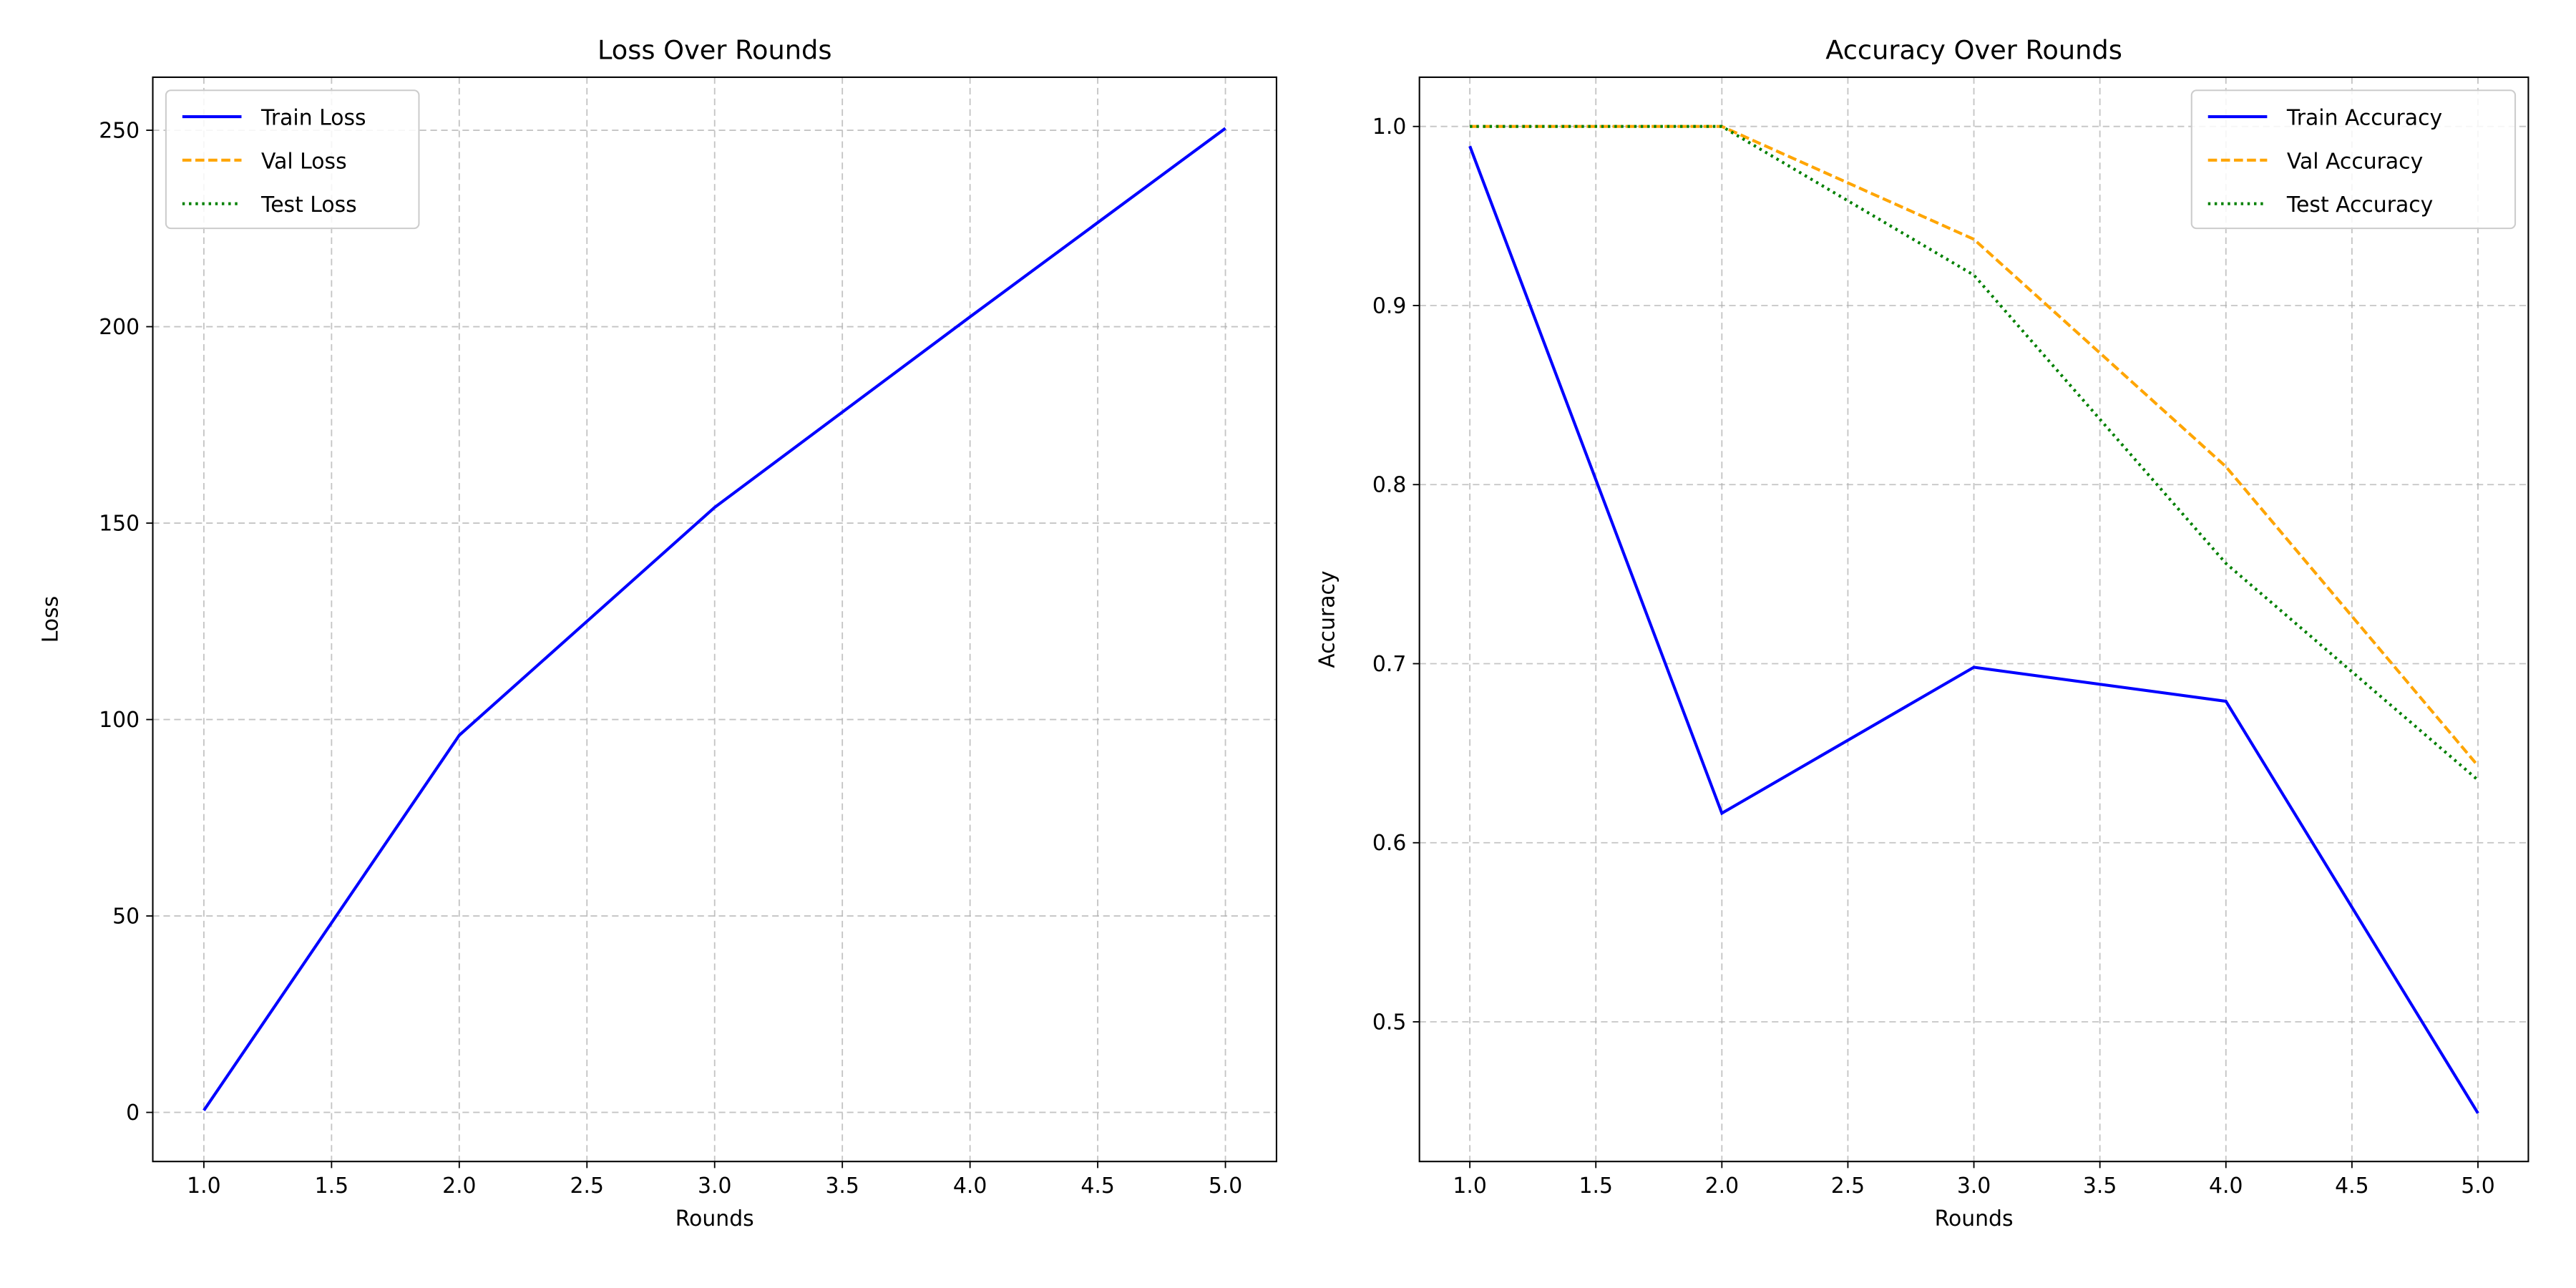  Describe the element at coordinates (308, 205) in the screenshot. I see `legend-label: Test Loss` at that location.